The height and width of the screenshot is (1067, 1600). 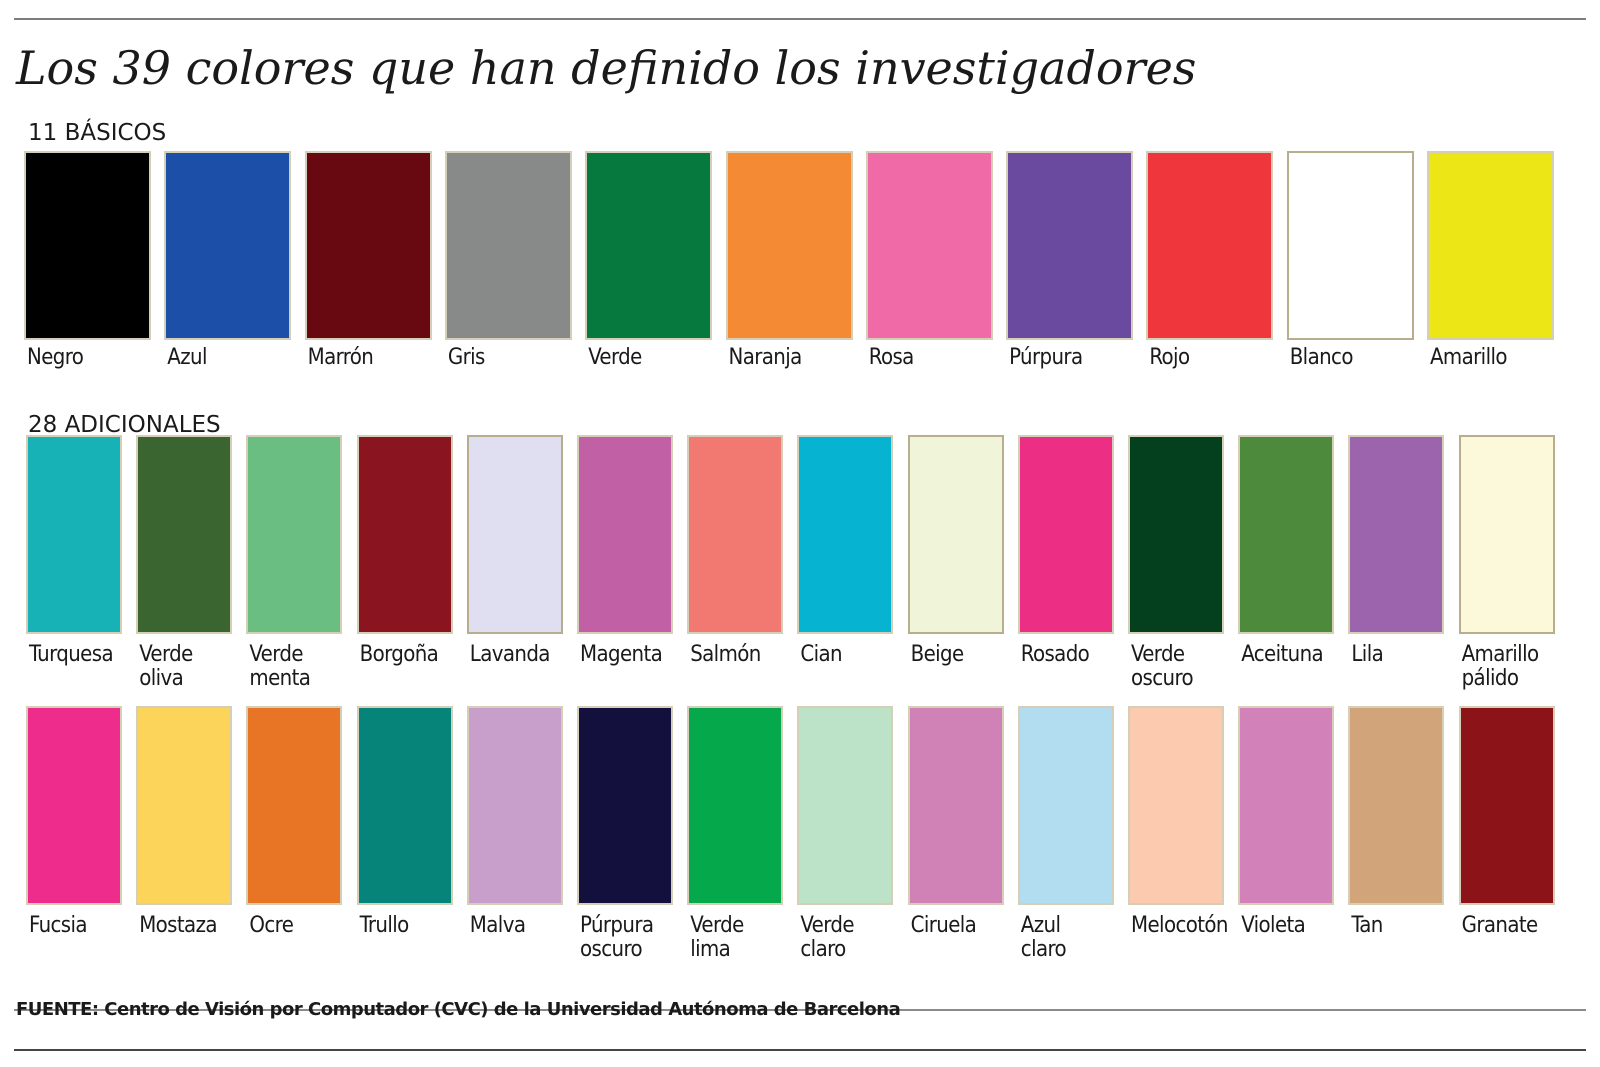 What do you see at coordinates (827, 937) in the screenshot?
I see `swatch-label: Verde claro` at bounding box center [827, 937].